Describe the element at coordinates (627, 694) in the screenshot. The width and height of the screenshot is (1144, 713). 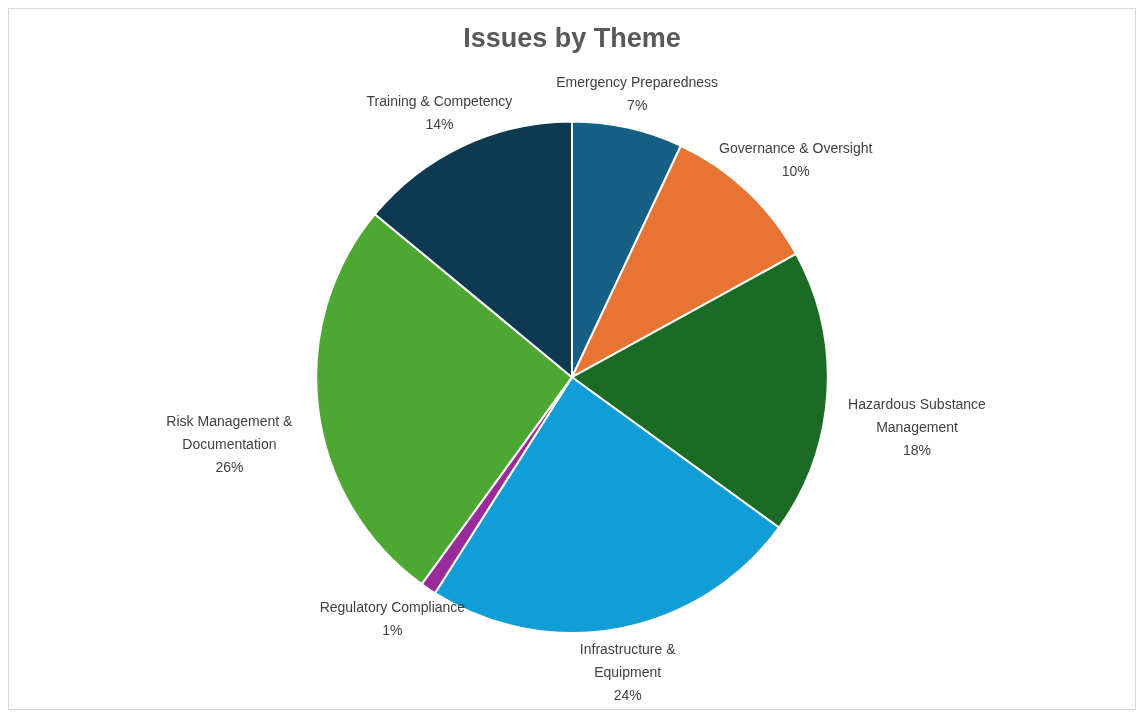
I see `data-label: 24%` at that location.